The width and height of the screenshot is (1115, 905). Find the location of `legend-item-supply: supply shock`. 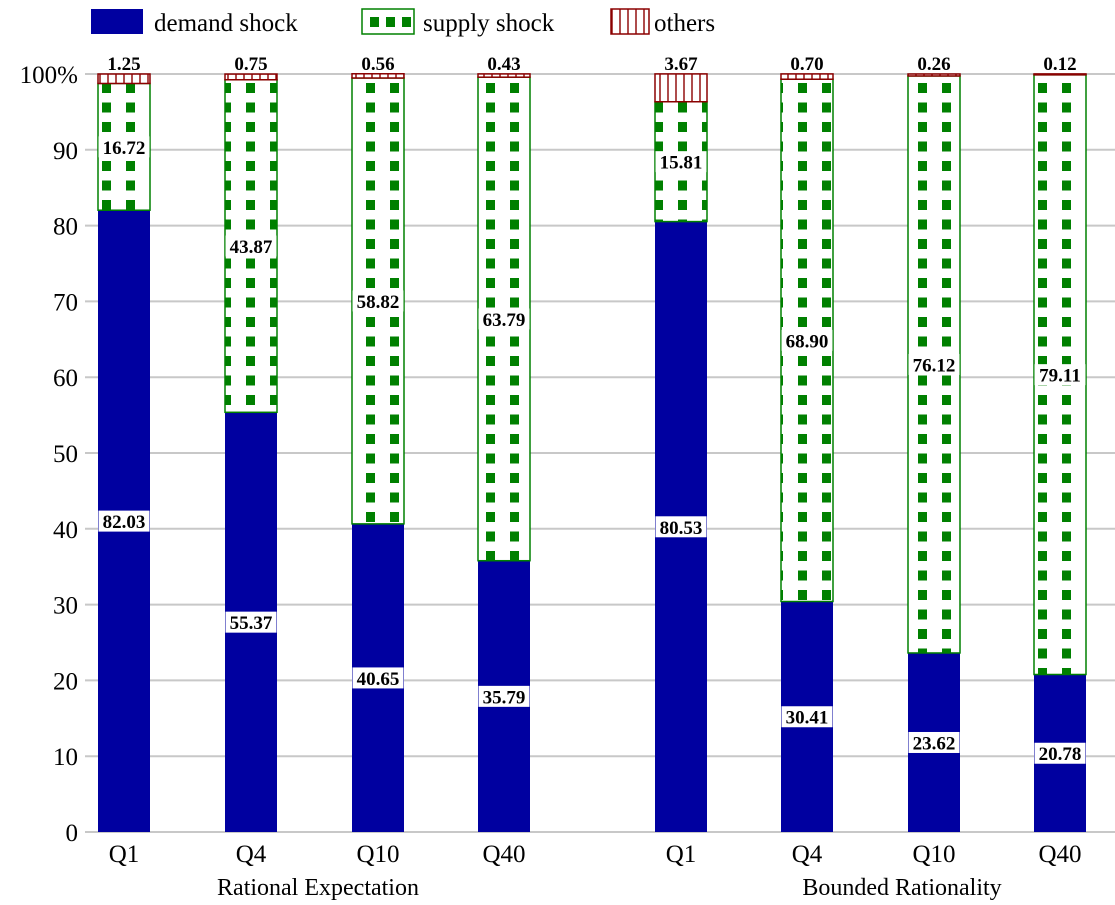

legend-item-supply: supply shock is located at coordinates (458, 22).